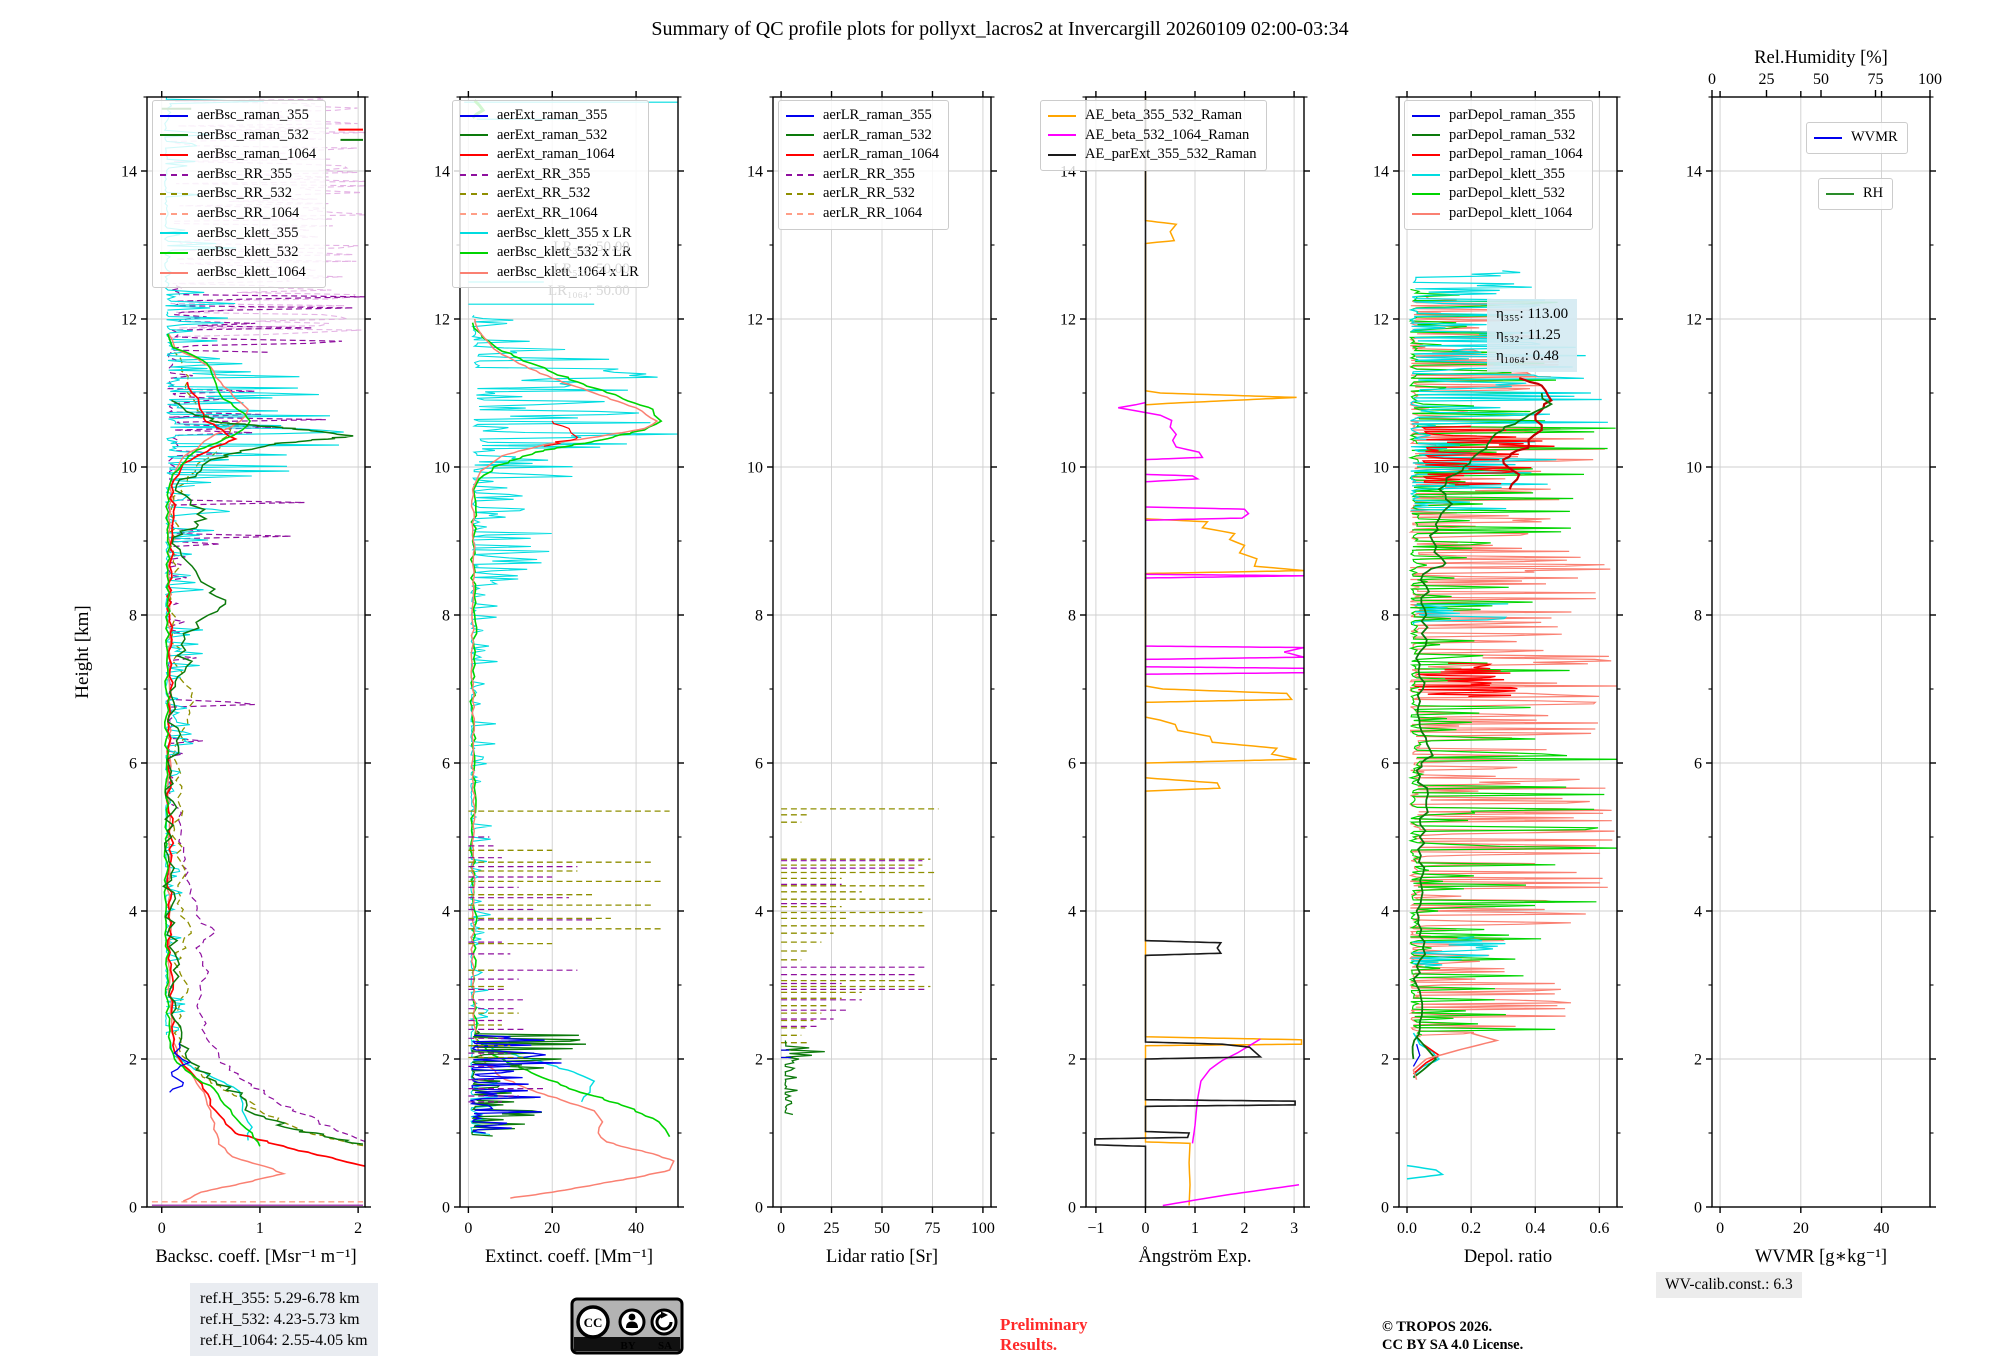 This screenshot has width=2000, height=1360. What do you see at coordinates (544, 193) in the screenshot?
I see `legend-label: aerExt_RR_532` at bounding box center [544, 193].